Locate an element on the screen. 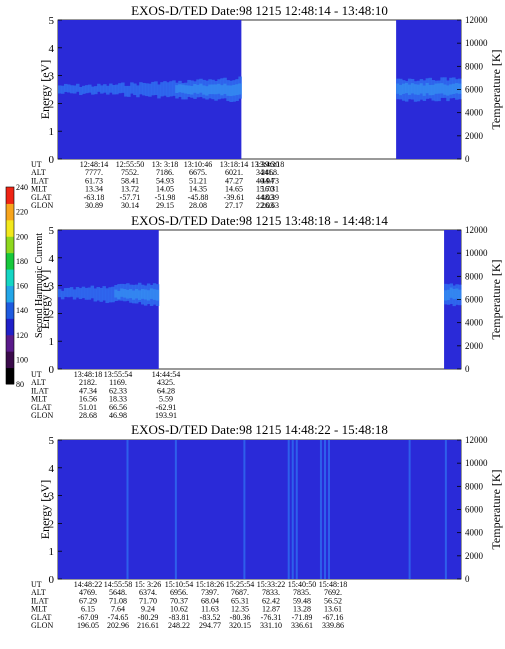 The image size is (505, 649). orbit-cell: 6374. is located at coordinates (148, 592).